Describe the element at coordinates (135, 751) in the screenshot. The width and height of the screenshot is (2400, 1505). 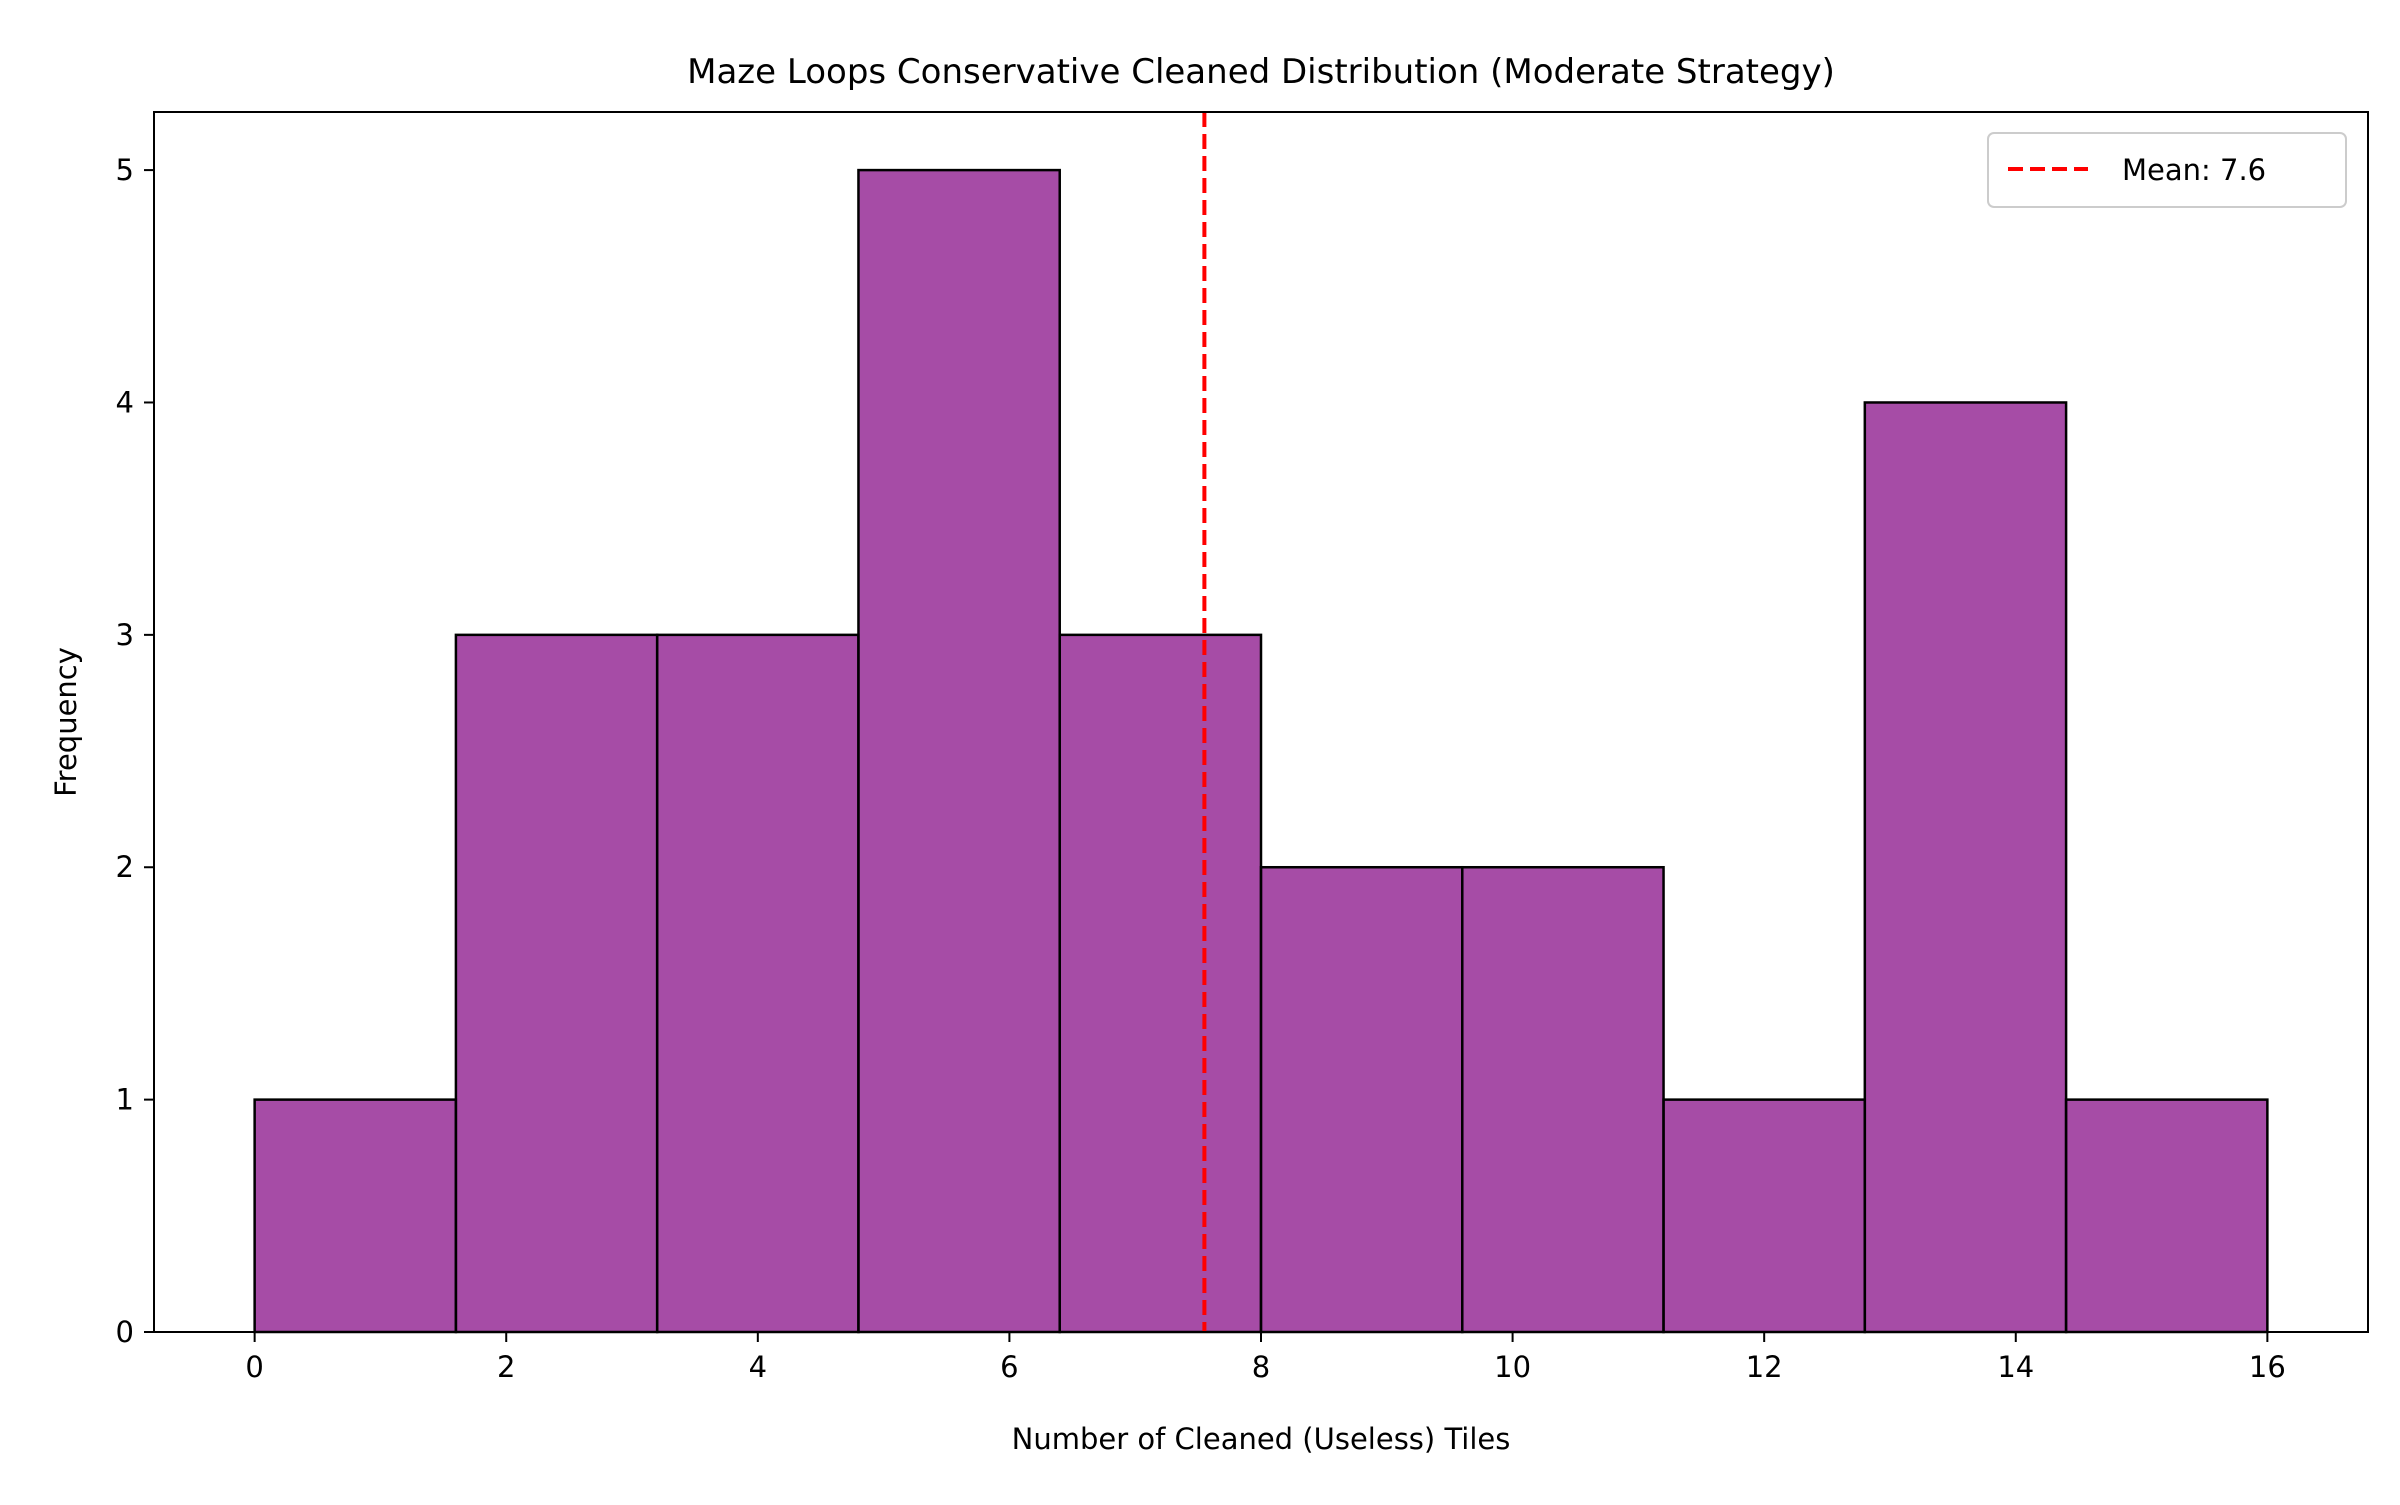
I see `y-axis-ticks: 0 1 2 3 4 5` at that location.